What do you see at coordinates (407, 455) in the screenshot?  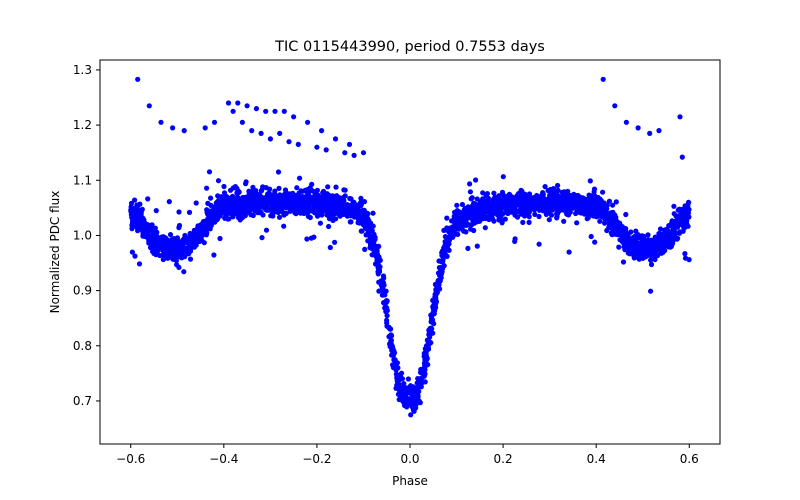 I see `x-axis-ticks: −0.6 −0.4 −0.2 0.0 0.2 0.4 0.6` at bounding box center [407, 455].